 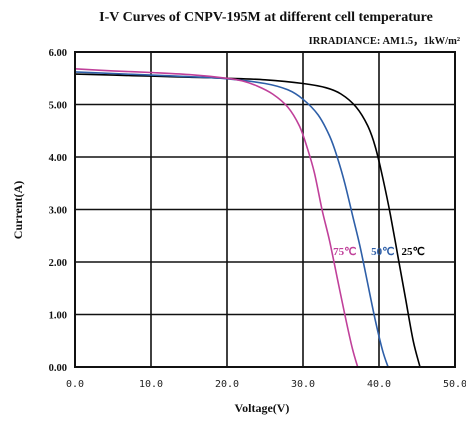 I want to click on curve-label-0: 75℃, so click(x=344, y=252).